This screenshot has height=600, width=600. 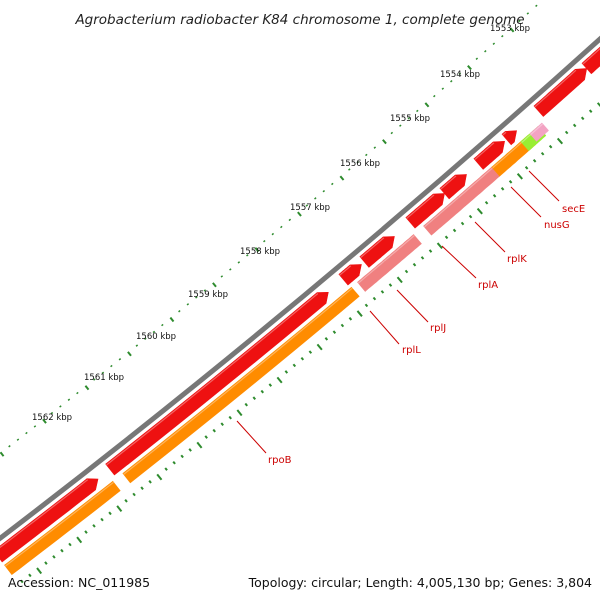 What do you see at coordinates (212, 379) in the screenshot?
I see `gene-rpoC-sheen` at bounding box center [212, 379].